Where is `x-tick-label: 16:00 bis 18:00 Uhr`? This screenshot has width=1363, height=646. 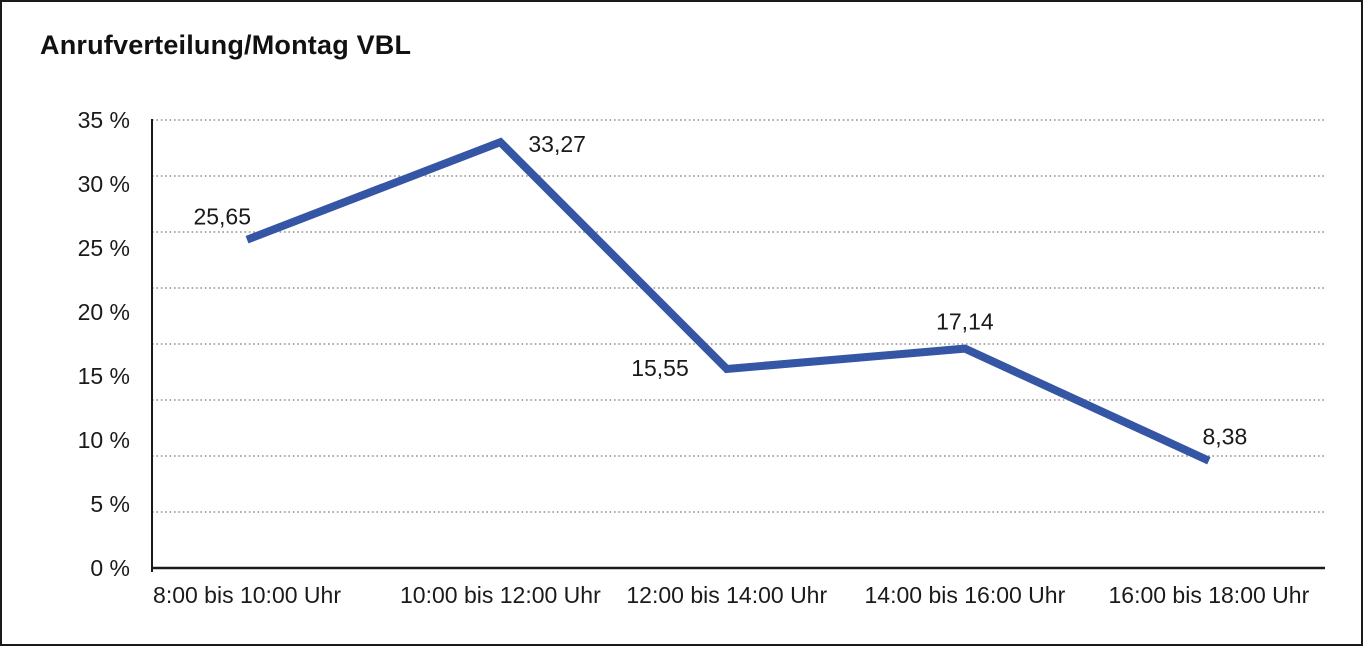
x-tick-label: 16:00 bis 18:00 Uhr is located at coordinates (1208, 595).